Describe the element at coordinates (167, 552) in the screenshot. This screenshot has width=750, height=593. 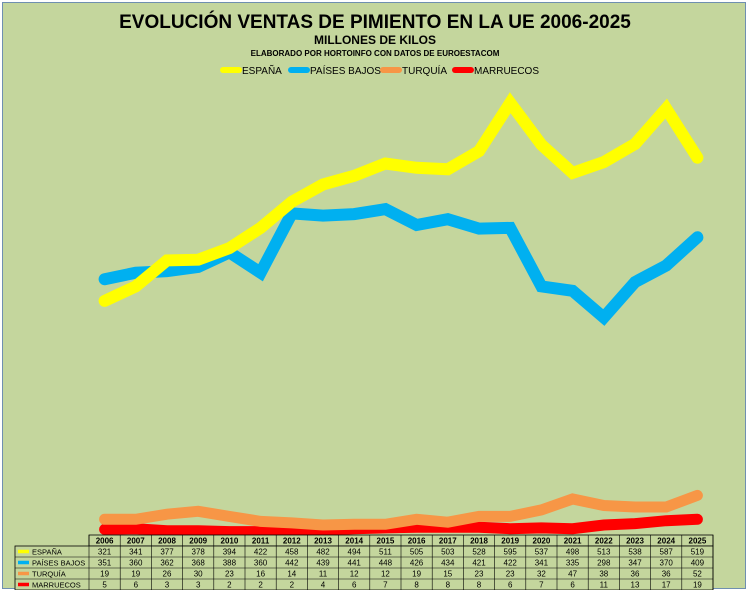
I see `table-cell: 377` at that location.